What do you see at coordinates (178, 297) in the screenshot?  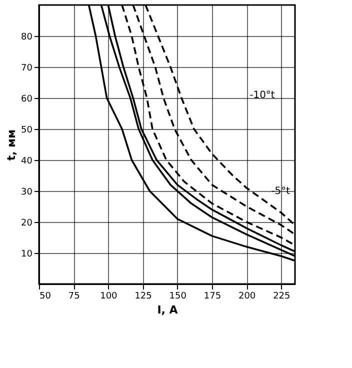 I see `x-tick-label: 150` at bounding box center [178, 297].